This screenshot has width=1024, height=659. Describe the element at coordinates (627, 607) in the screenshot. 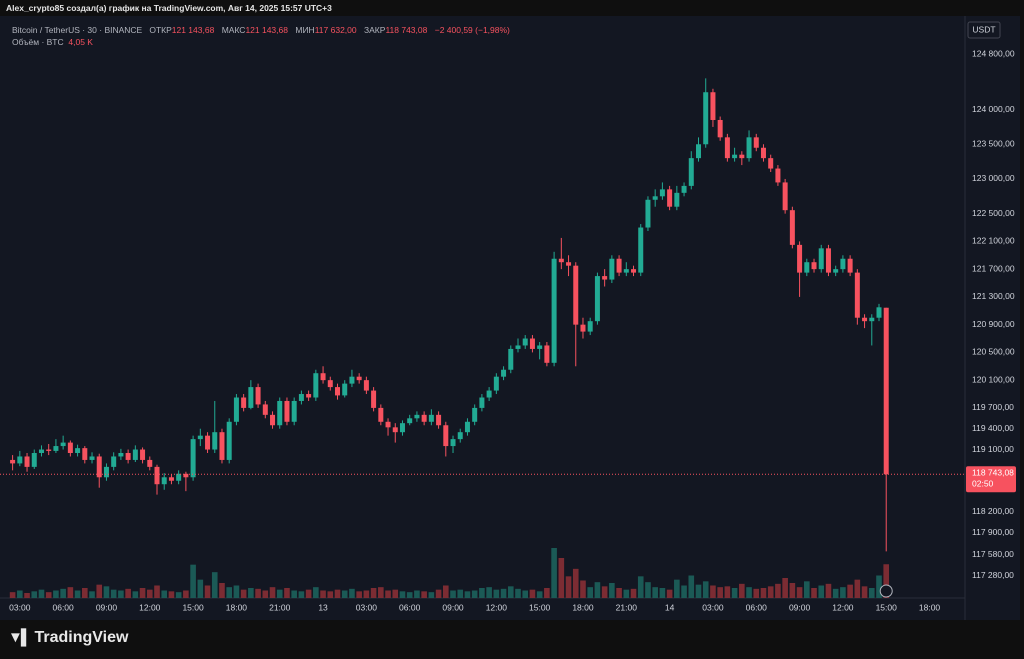

I see `x-tick-label: 21:00` at that location.